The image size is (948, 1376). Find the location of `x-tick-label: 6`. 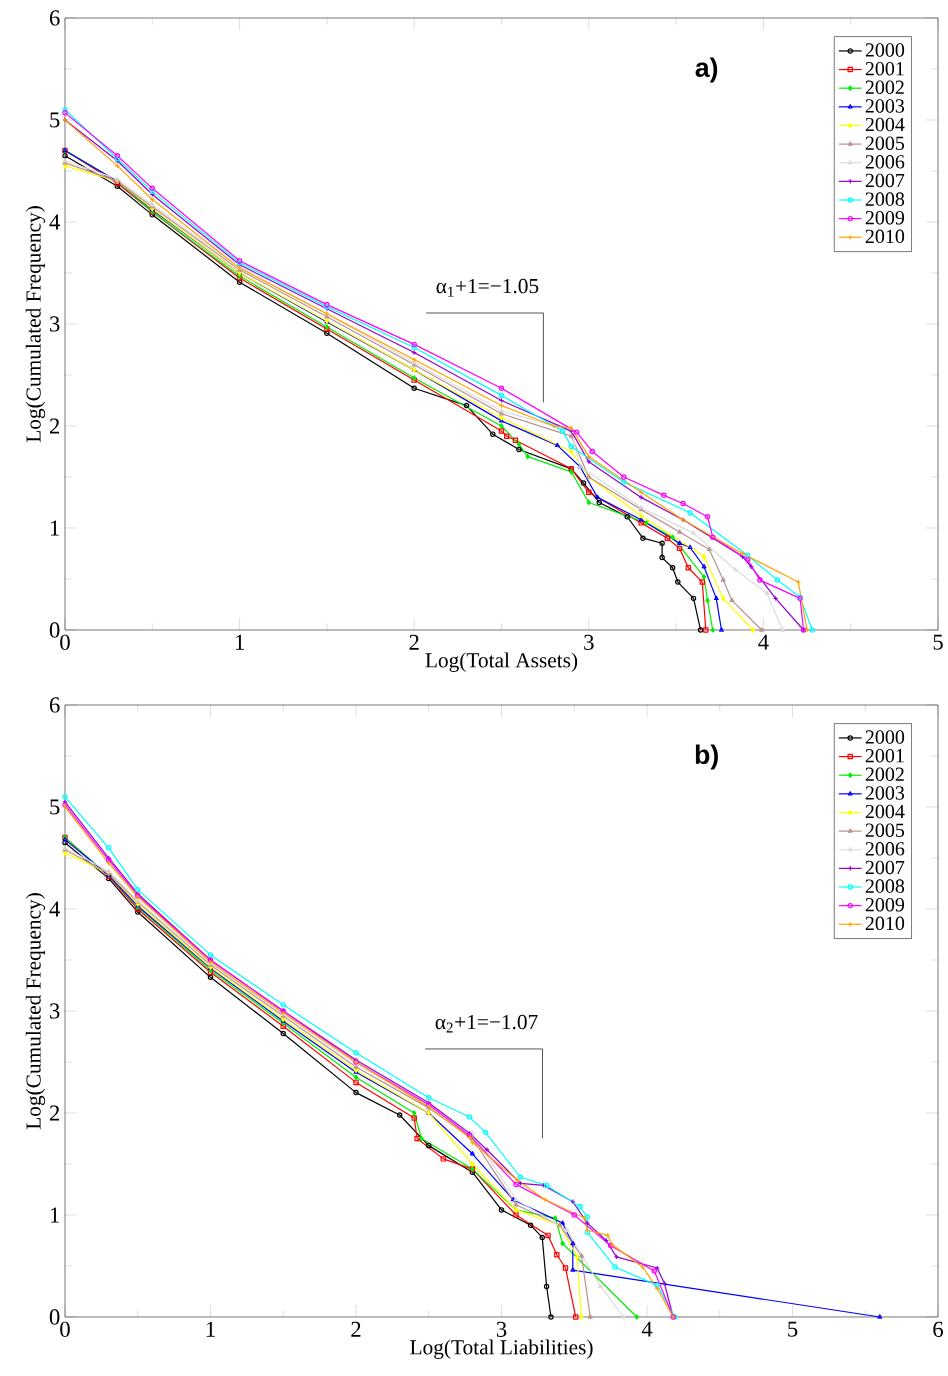

x-tick-label: 6 is located at coordinates (938, 1329).